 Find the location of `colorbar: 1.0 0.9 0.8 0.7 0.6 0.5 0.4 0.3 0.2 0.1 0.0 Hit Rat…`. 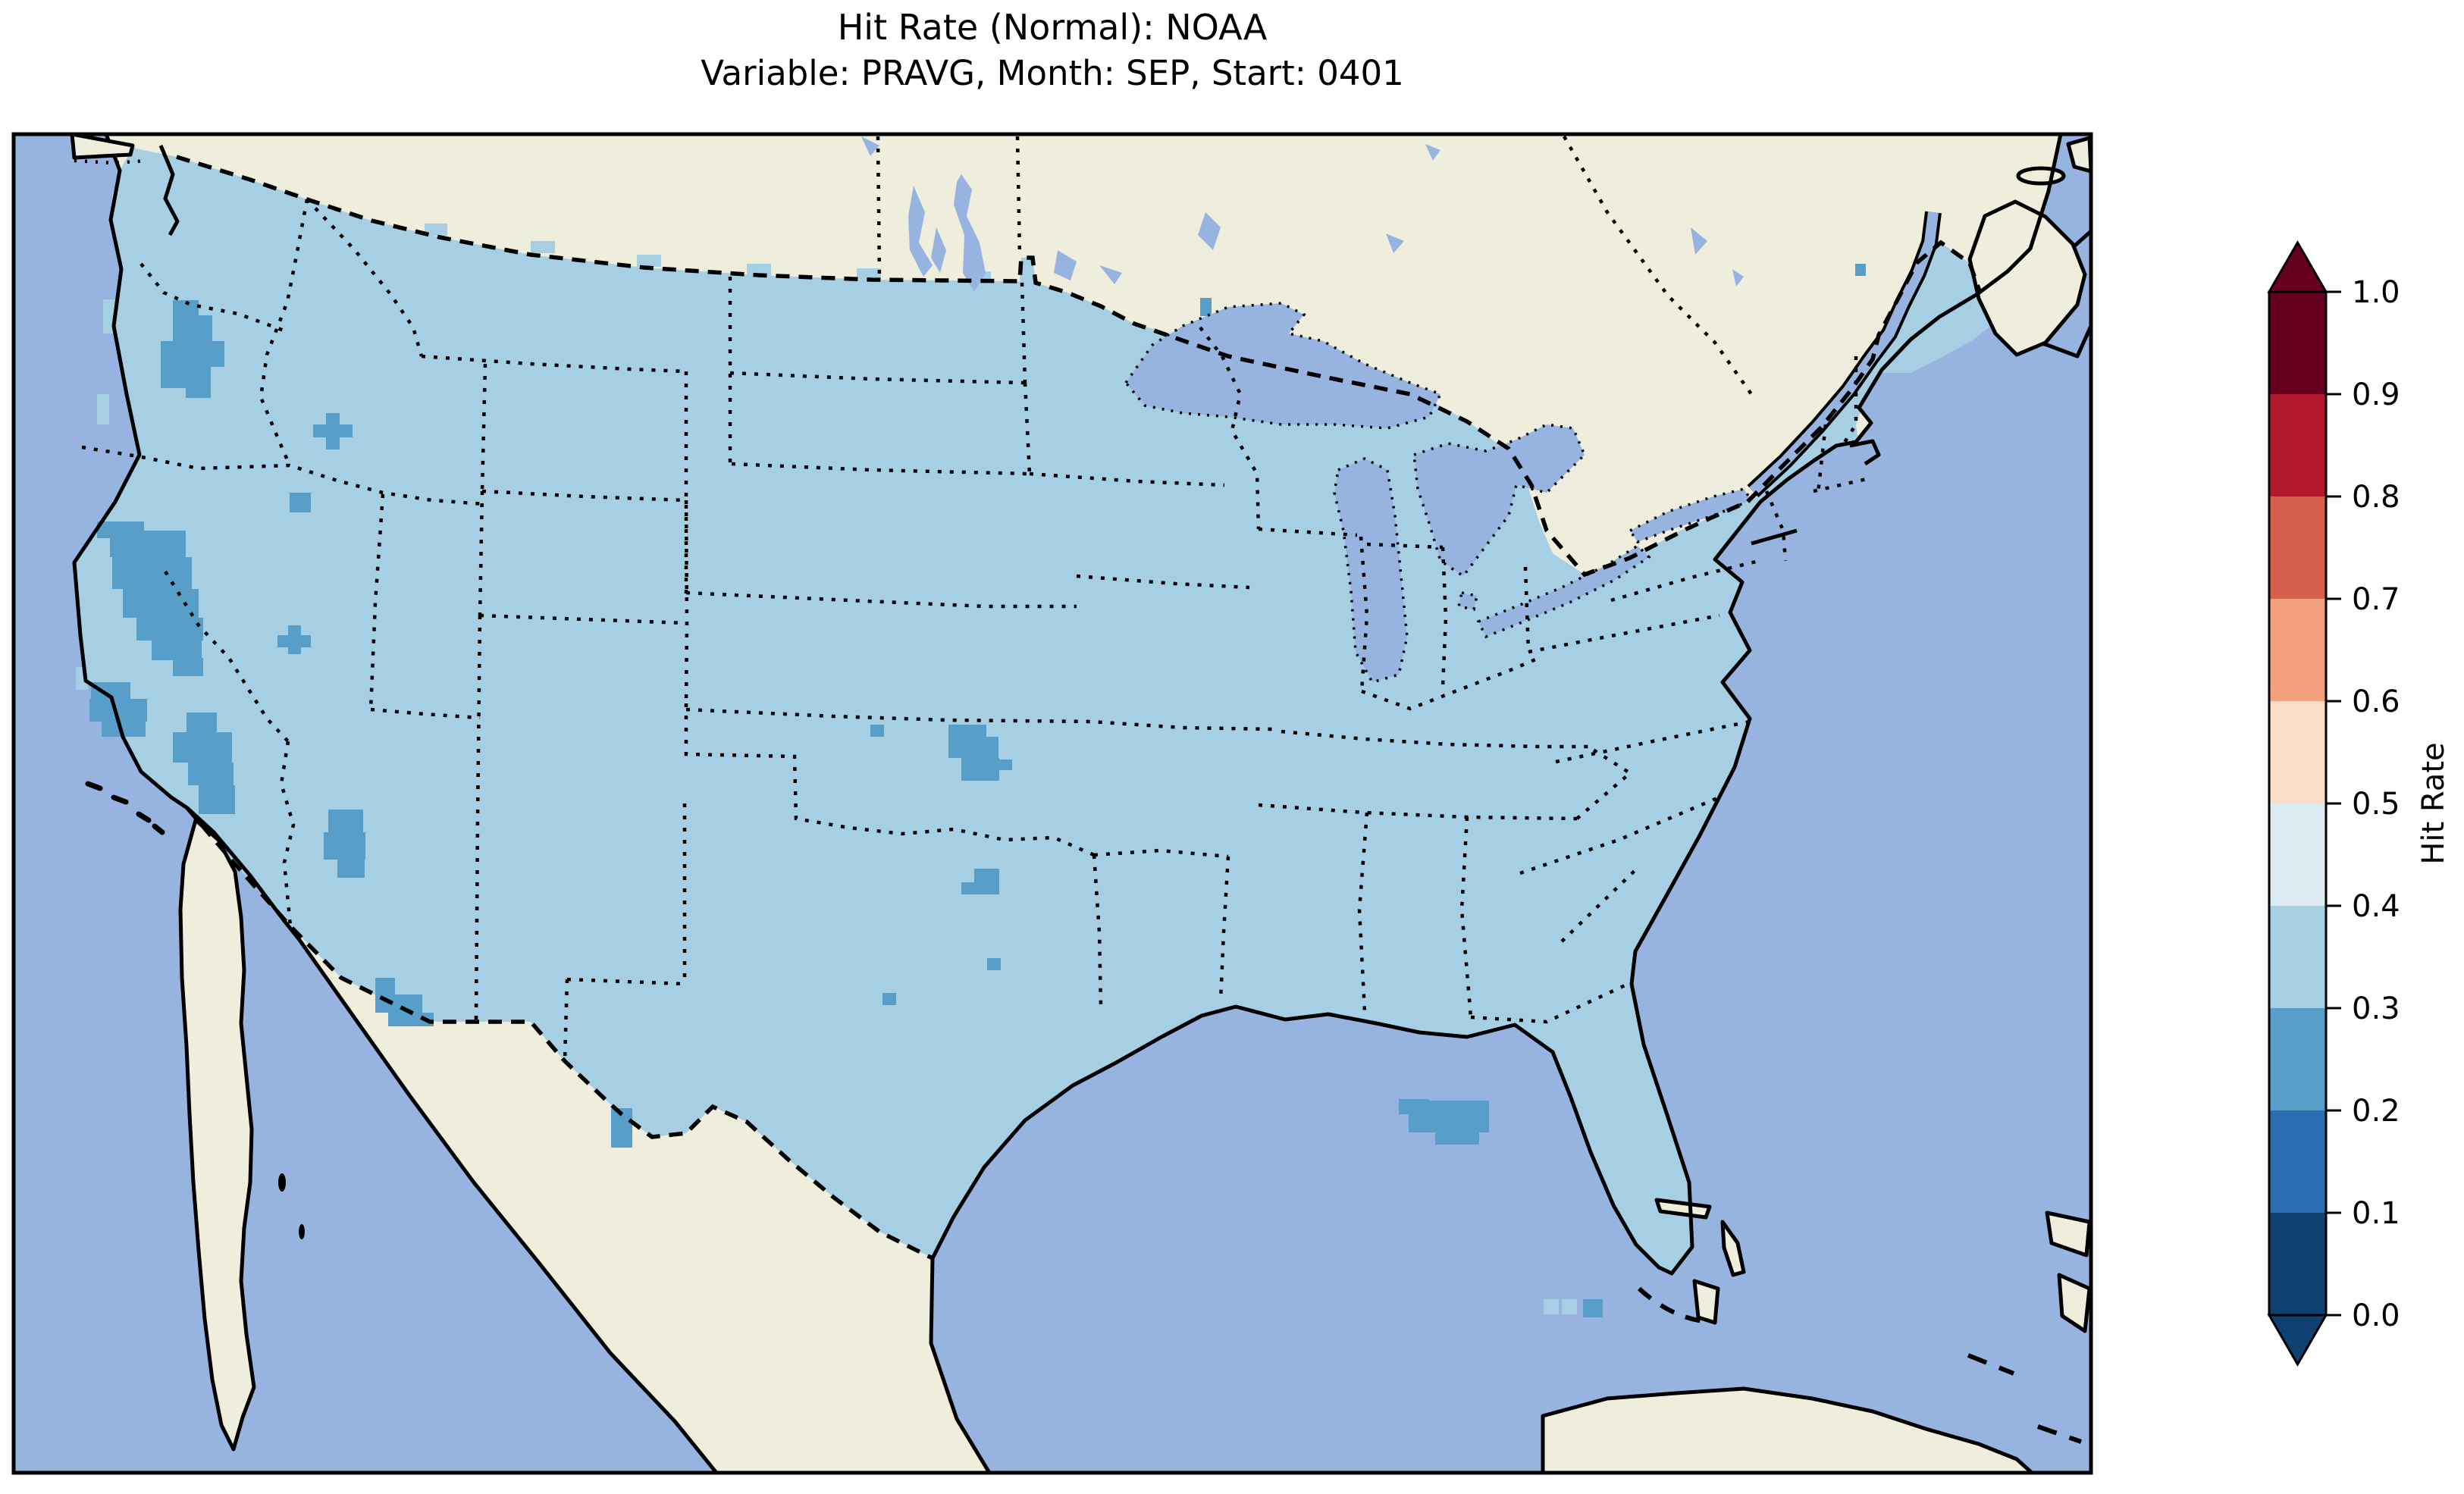

colorbar: 1.0 0.9 0.8 0.7 0.6 0.5 0.4 0.3 0.2 0.1 0.0 Hit Rat… is located at coordinates (2359, 803).